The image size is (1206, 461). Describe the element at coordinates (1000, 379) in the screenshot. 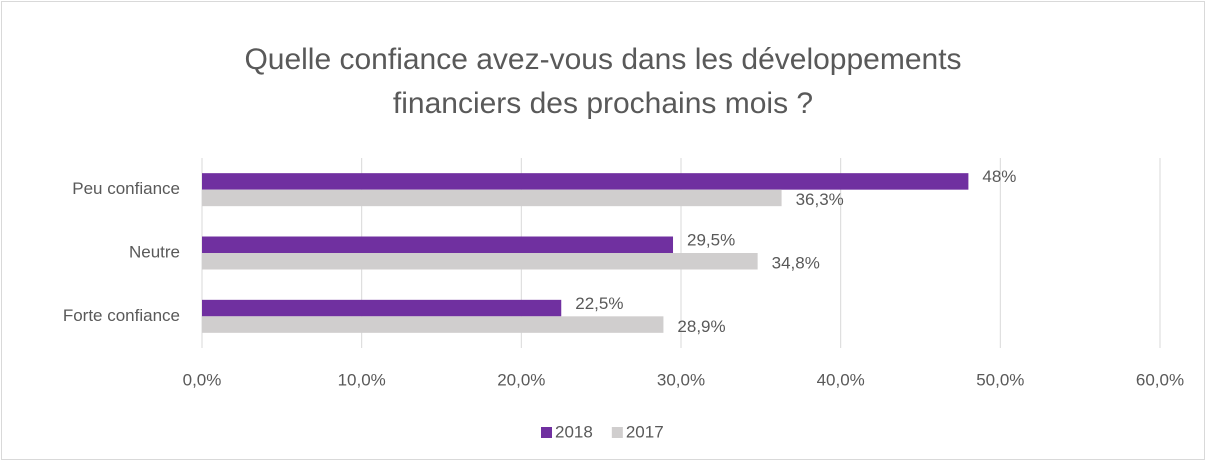

I see `x-tick-label: 50,0%` at that location.